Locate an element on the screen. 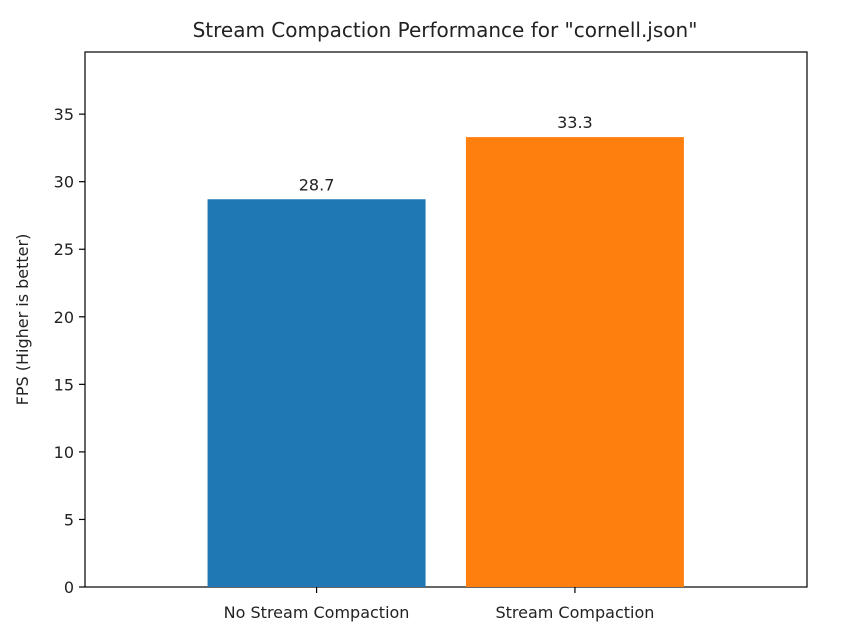 The image size is (849, 635). x-axis-ticks: No Stream Compaction Stream Compaction is located at coordinates (439, 604).